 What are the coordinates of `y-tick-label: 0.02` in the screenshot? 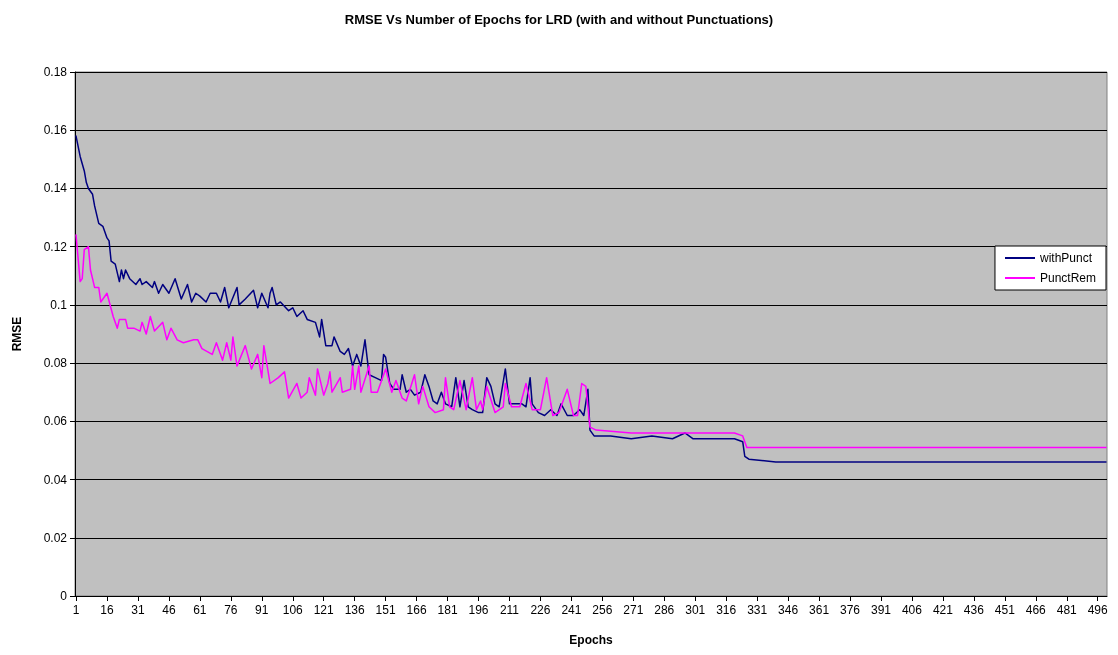 It's located at (55, 537).